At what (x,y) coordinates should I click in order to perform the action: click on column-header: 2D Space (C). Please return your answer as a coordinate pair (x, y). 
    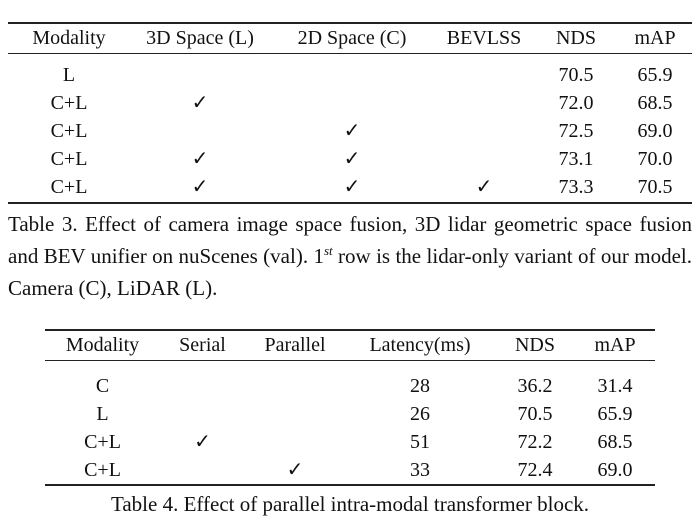
    Looking at the image, I should click on (352, 38).